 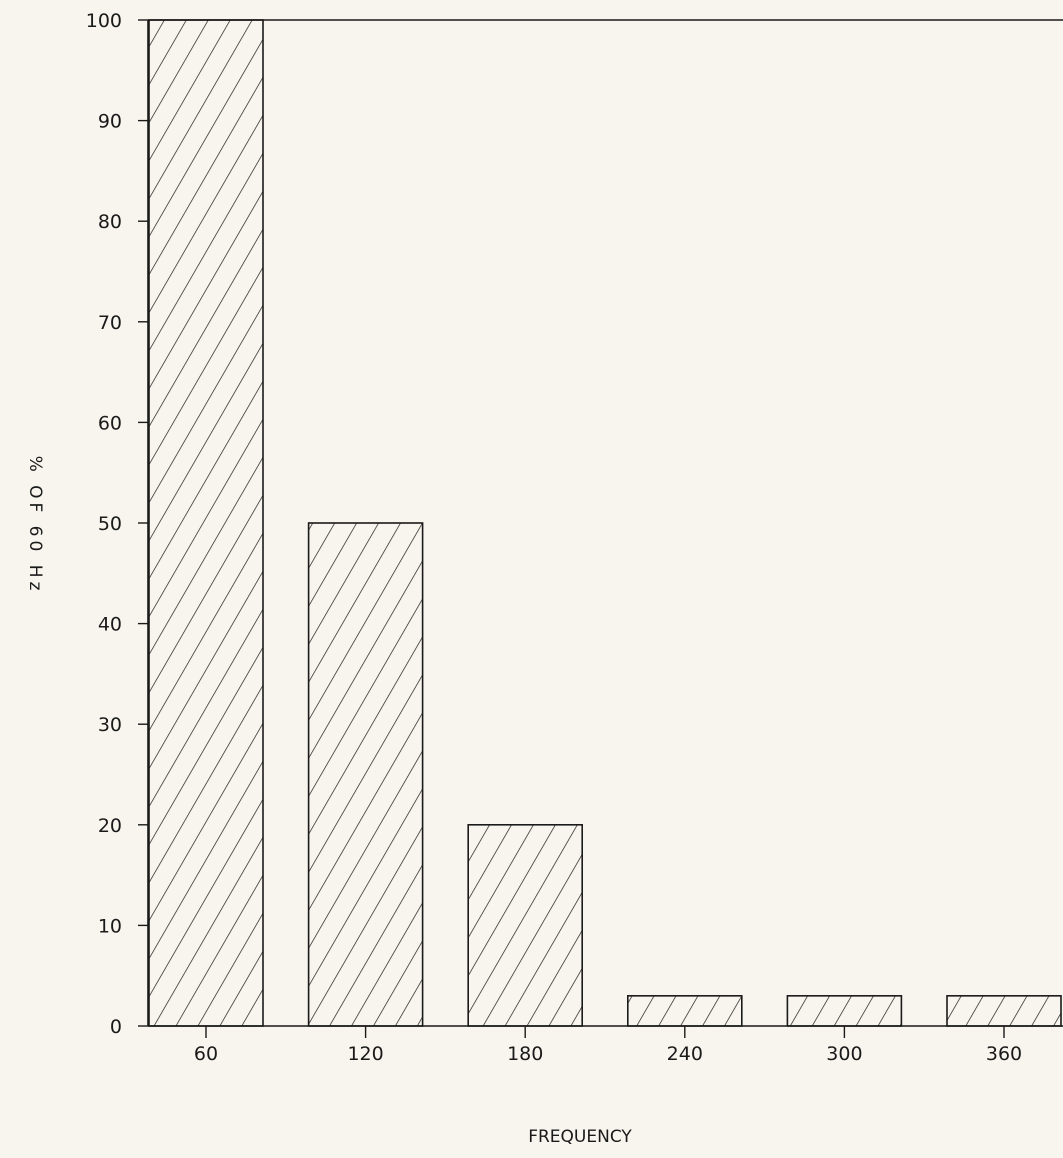 What do you see at coordinates (110, 725) in the screenshot?
I see `y-tick-label: 30` at bounding box center [110, 725].